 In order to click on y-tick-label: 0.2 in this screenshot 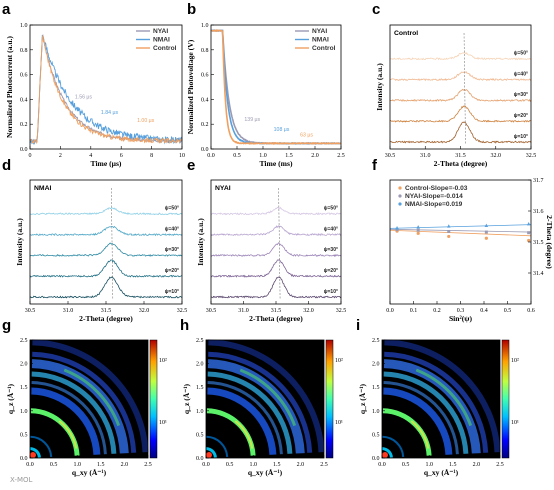, I will do `click(24, 125)`.